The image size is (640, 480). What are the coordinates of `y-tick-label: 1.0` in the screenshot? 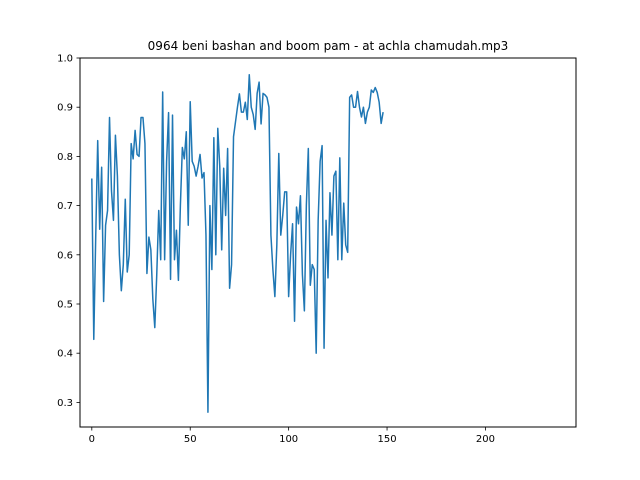 It's located at (65, 59).